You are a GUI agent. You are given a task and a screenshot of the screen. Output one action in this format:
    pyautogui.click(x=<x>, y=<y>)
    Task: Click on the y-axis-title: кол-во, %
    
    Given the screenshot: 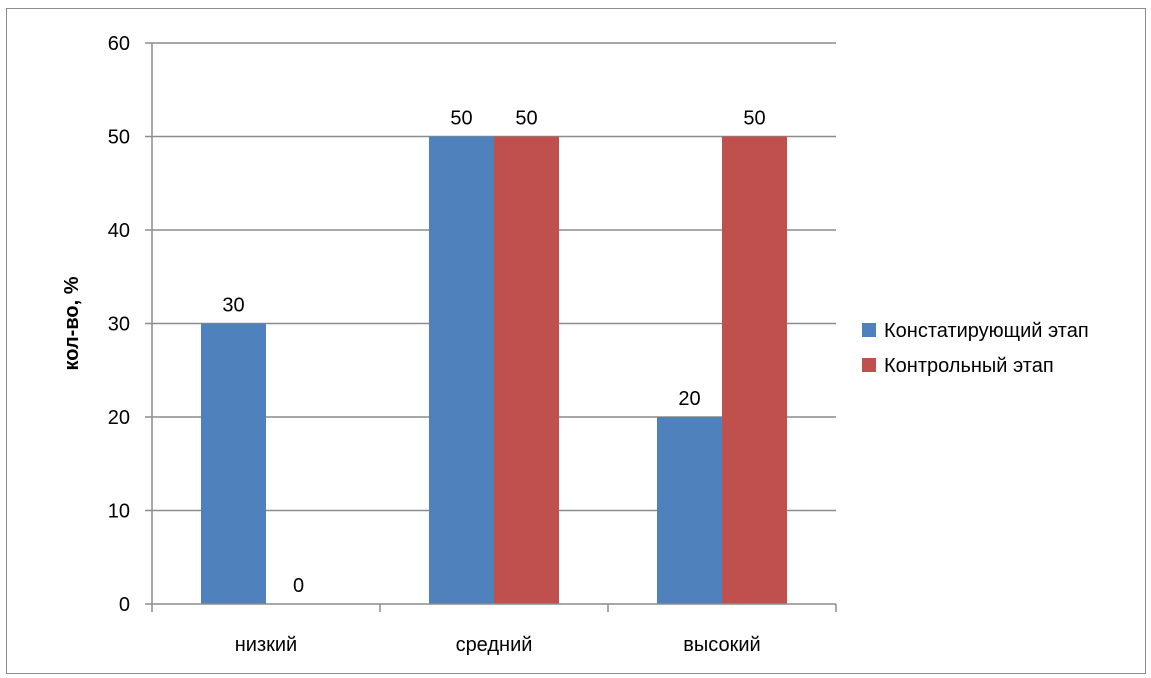 What is the action you would take?
    pyautogui.click(x=72, y=323)
    